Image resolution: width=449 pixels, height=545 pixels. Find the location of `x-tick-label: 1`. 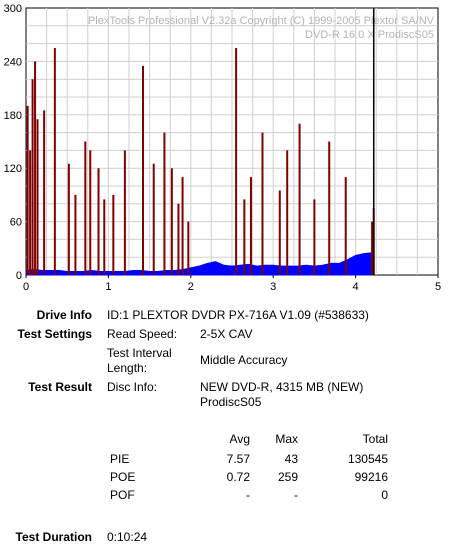

x-tick-label: 1 is located at coordinates (108, 287).